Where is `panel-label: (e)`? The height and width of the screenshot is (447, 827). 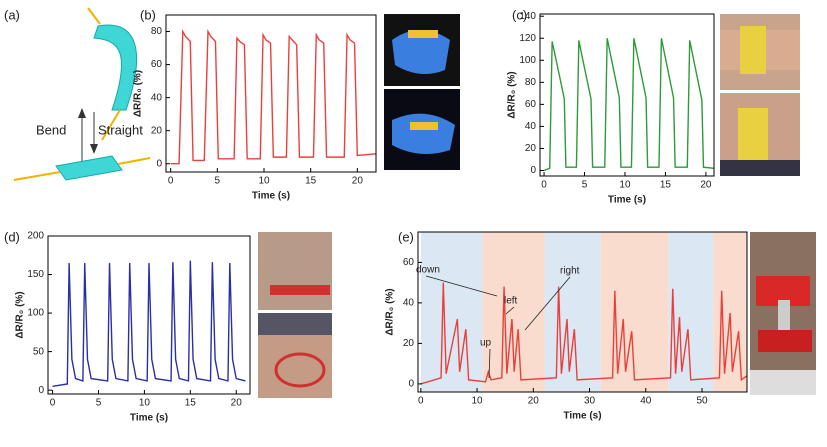
panel-label: (e) is located at coordinates (406, 236).